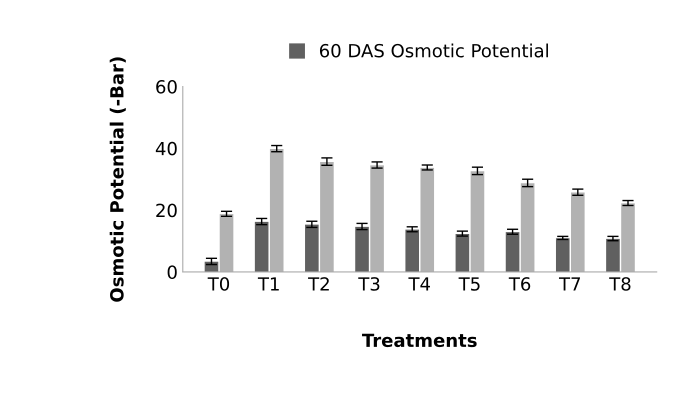  I want to click on y-tick-label: 0, so click(172, 272).